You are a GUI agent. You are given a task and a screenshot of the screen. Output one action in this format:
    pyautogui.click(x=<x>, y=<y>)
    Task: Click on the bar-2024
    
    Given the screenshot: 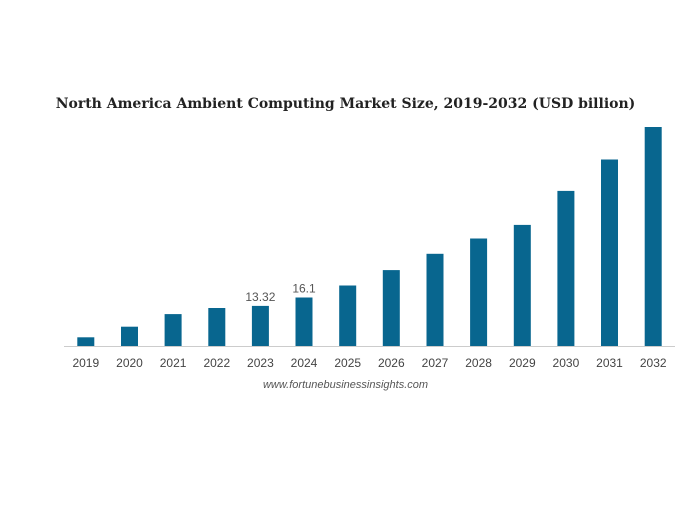 What is the action you would take?
    pyautogui.click(x=304, y=321)
    